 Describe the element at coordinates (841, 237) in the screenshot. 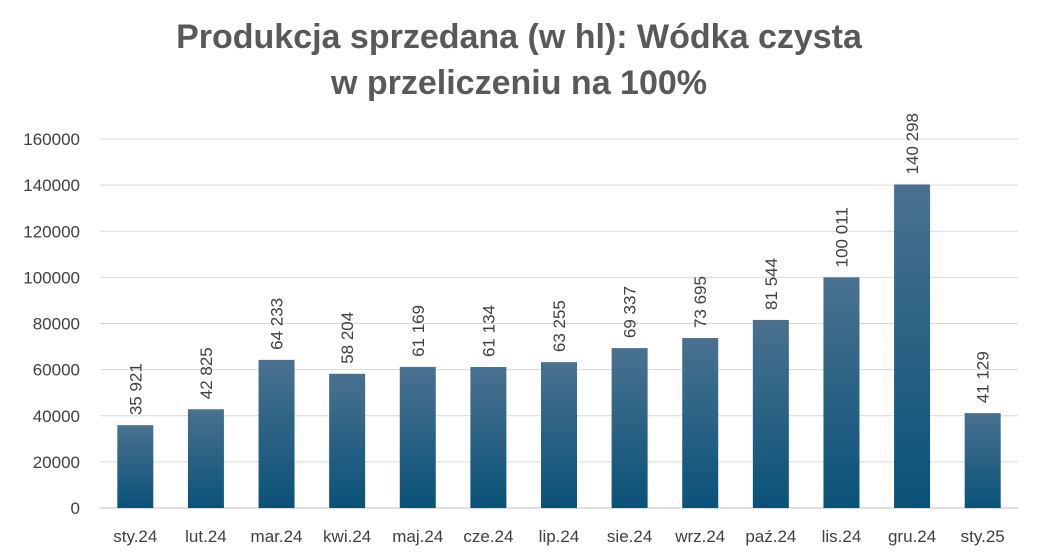

I see `data-label: 100 011` at that location.